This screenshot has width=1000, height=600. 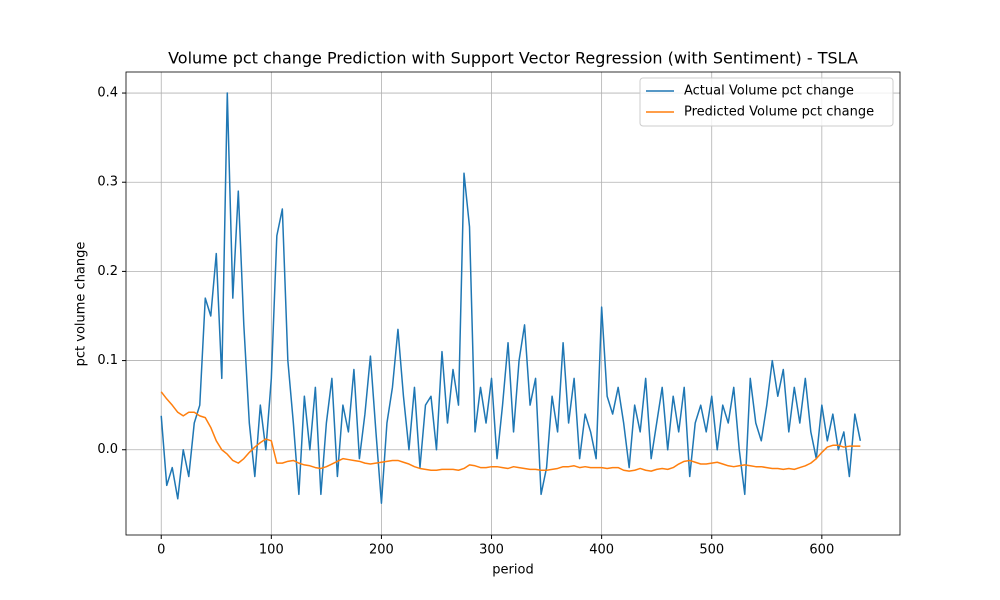 What do you see at coordinates (512, 570) in the screenshot?
I see `x-axis-label: period` at bounding box center [512, 570].